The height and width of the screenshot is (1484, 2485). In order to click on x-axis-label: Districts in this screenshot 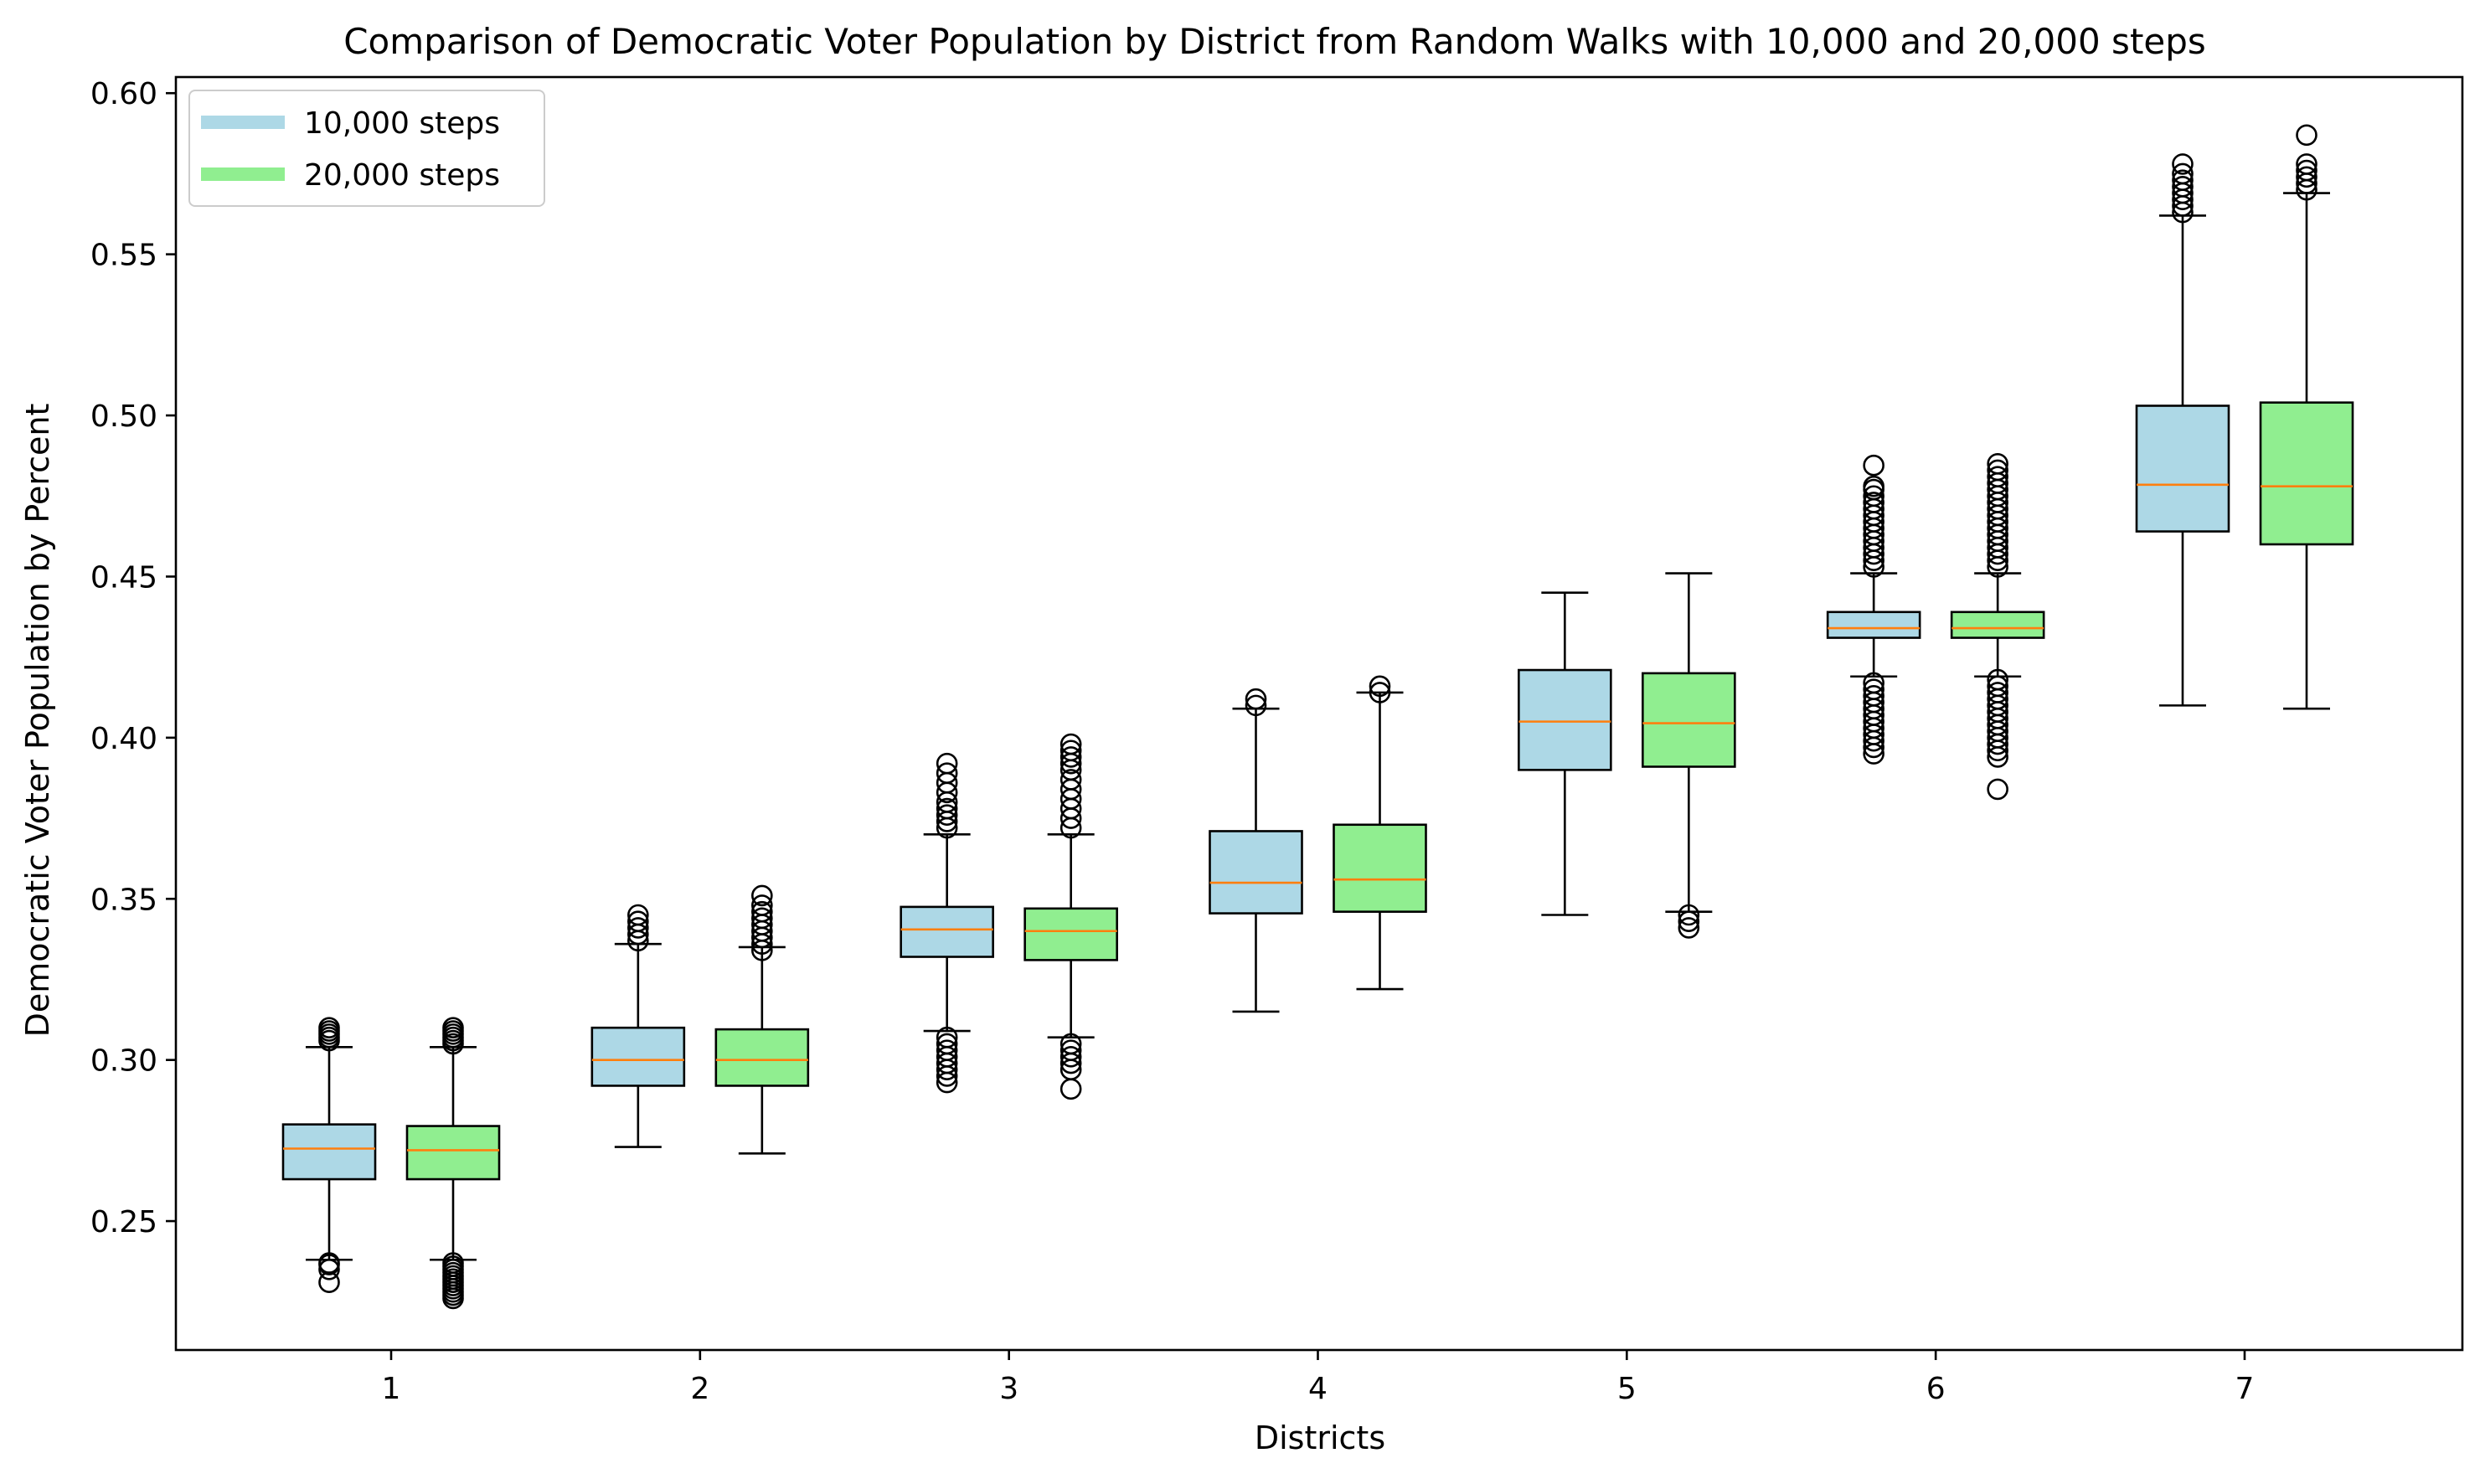, I will do `click(1320, 1438)`.